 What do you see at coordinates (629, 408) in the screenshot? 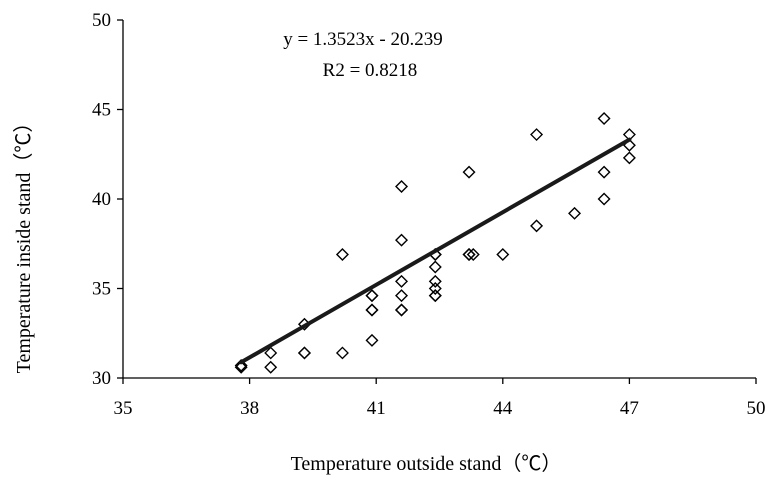
I see `x-tick-label: 47` at bounding box center [629, 408].